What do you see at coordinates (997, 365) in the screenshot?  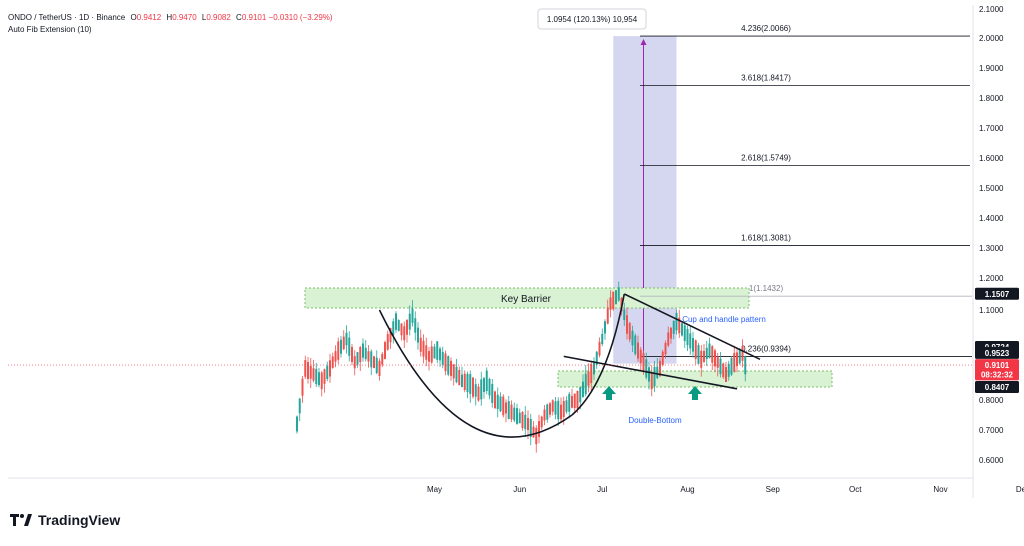 I see `axis-price-label: 0.9101` at bounding box center [997, 365].